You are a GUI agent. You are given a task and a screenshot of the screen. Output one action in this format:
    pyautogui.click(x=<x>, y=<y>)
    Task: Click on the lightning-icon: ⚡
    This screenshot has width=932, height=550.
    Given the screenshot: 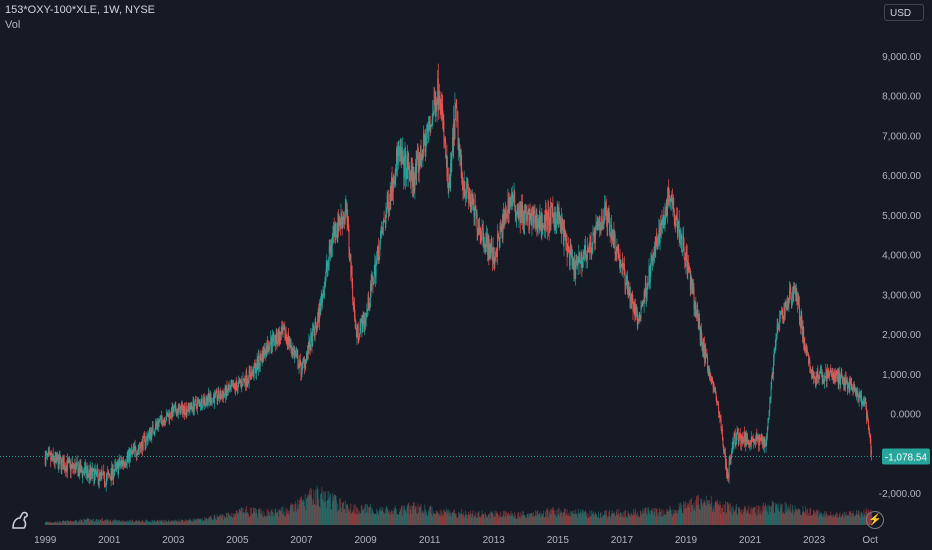 What is the action you would take?
    pyautogui.click(x=875, y=520)
    